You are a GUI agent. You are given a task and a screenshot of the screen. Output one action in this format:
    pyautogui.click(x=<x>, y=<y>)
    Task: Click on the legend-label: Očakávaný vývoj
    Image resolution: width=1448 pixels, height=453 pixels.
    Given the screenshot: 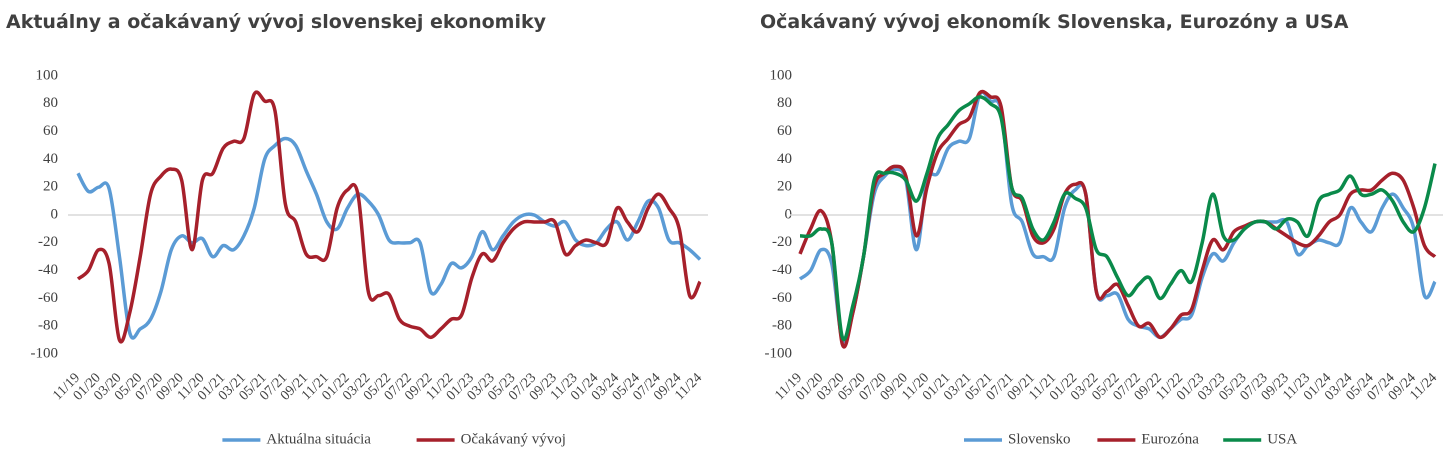 What is the action you would take?
    pyautogui.click(x=513, y=439)
    